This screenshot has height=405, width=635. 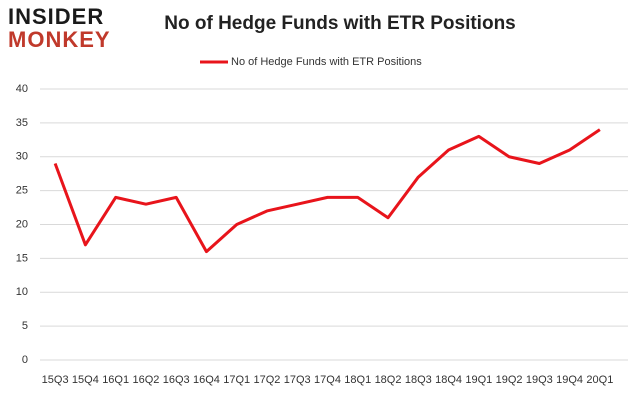 What do you see at coordinates (448, 380) in the screenshot?
I see `x-tick-label: 18Q4` at bounding box center [448, 380].